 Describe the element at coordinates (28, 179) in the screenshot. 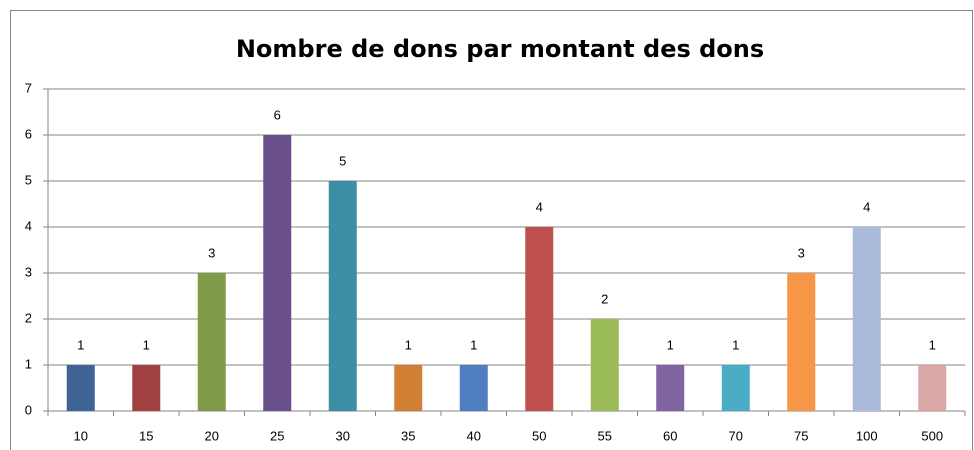

I see `y-tick-label: 5` at that location.